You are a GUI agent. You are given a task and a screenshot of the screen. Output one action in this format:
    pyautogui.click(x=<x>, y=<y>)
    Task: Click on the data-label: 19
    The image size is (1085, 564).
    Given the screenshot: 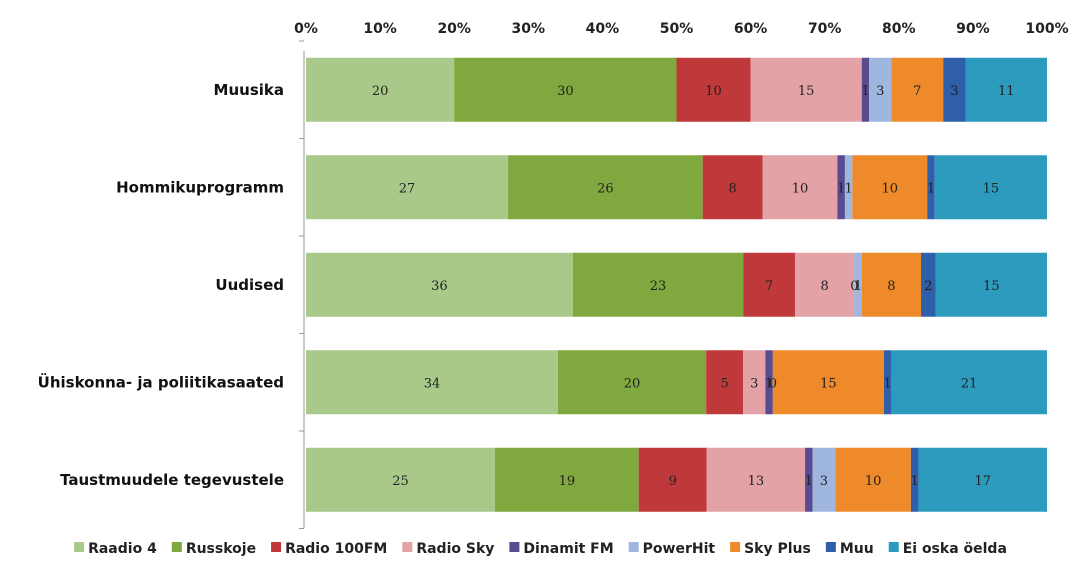 What is the action you would take?
    pyautogui.click(x=567, y=481)
    